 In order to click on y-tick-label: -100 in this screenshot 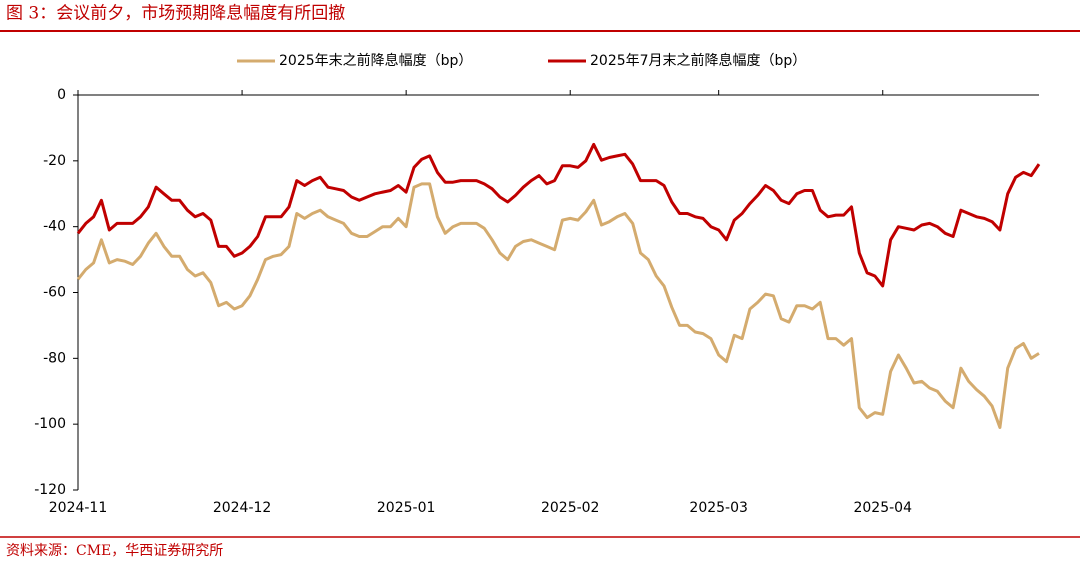, I will do `click(50, 424)`.